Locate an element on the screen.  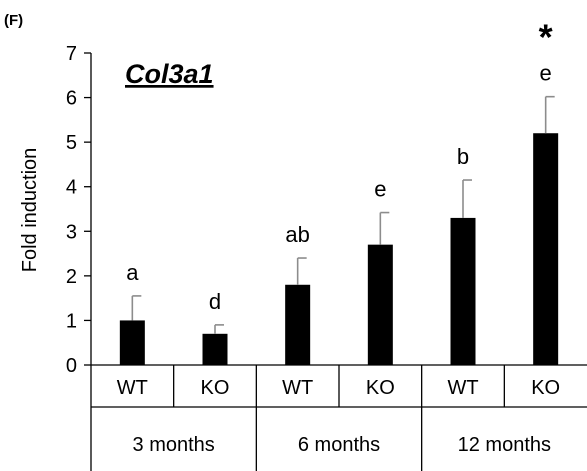
y-tick-label-4: 4 is located at coordinates (71, 188).